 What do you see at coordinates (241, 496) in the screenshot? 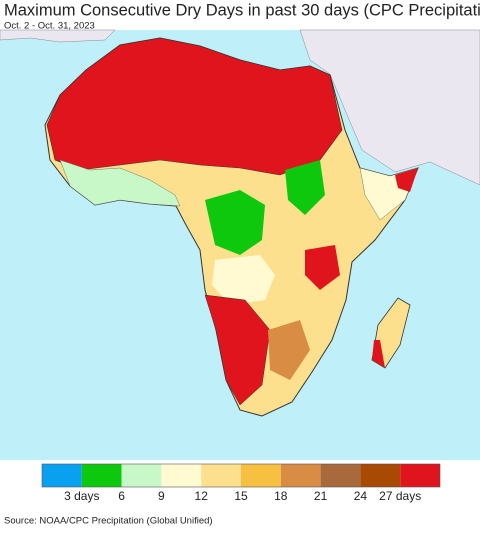
I see `legend-label: 15` at bounding box center [241, 496].